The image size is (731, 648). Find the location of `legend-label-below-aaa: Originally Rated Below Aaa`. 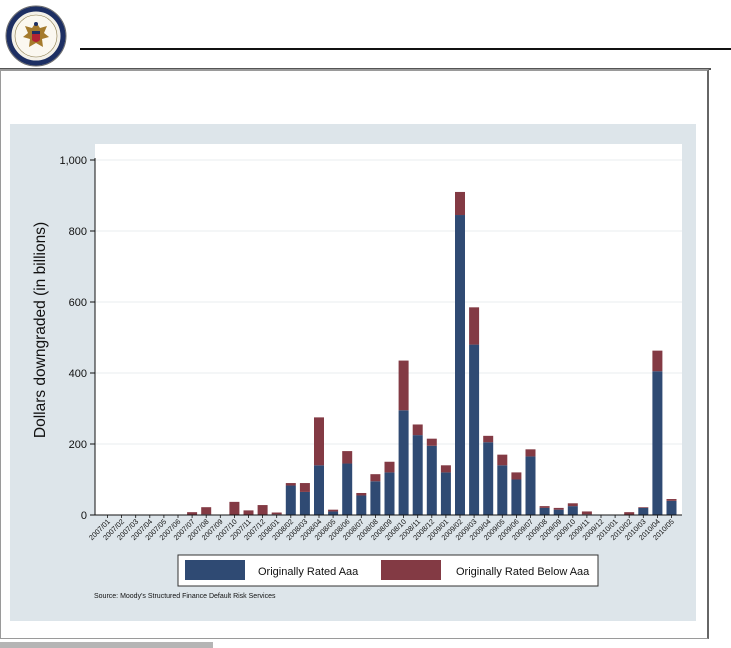

legend-label-below-aaa: Originally Rated Below Aaa is located at coordinates (523, 572).